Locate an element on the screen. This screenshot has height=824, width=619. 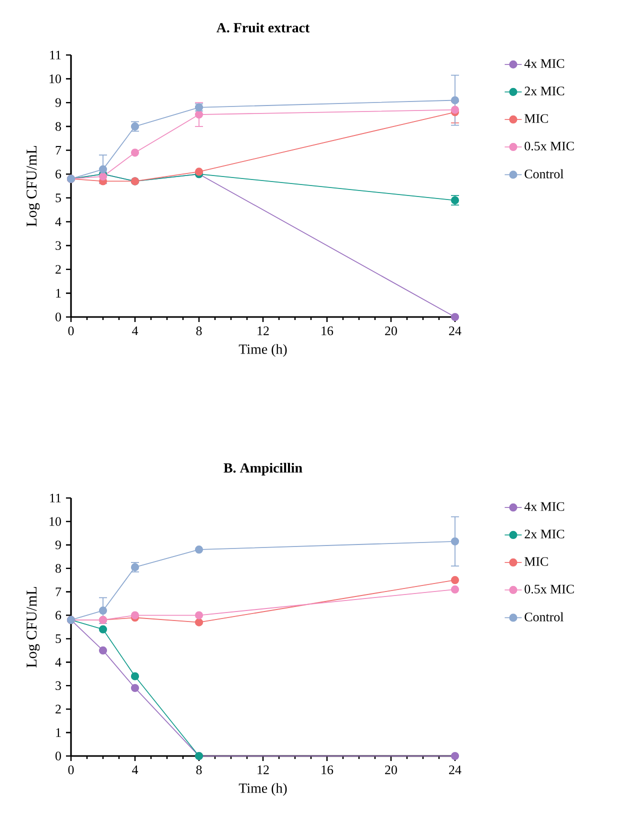
chart-title: B. Ampicillin is located at coordinates (263, 469).